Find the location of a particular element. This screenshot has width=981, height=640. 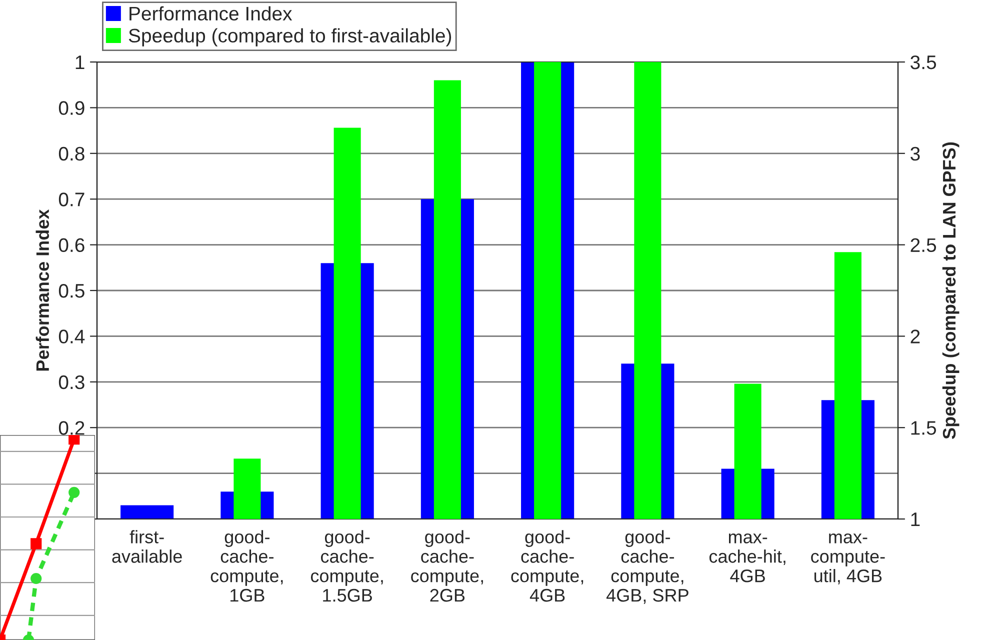

y2-tick-label: 1 is located at coordinates (915, 519).